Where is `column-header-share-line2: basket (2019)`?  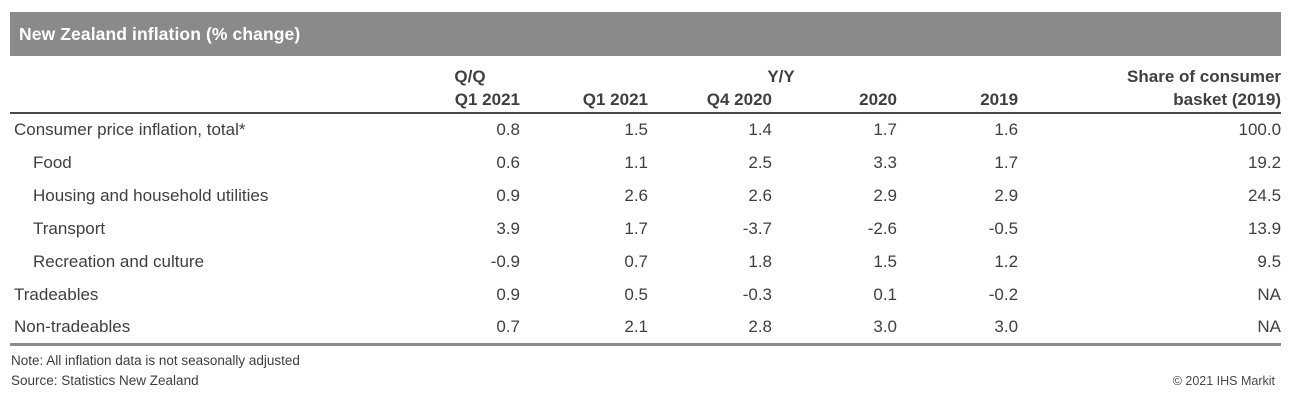
column-header-share-line2: basket (2019) is located at coordinates (1150, 100).